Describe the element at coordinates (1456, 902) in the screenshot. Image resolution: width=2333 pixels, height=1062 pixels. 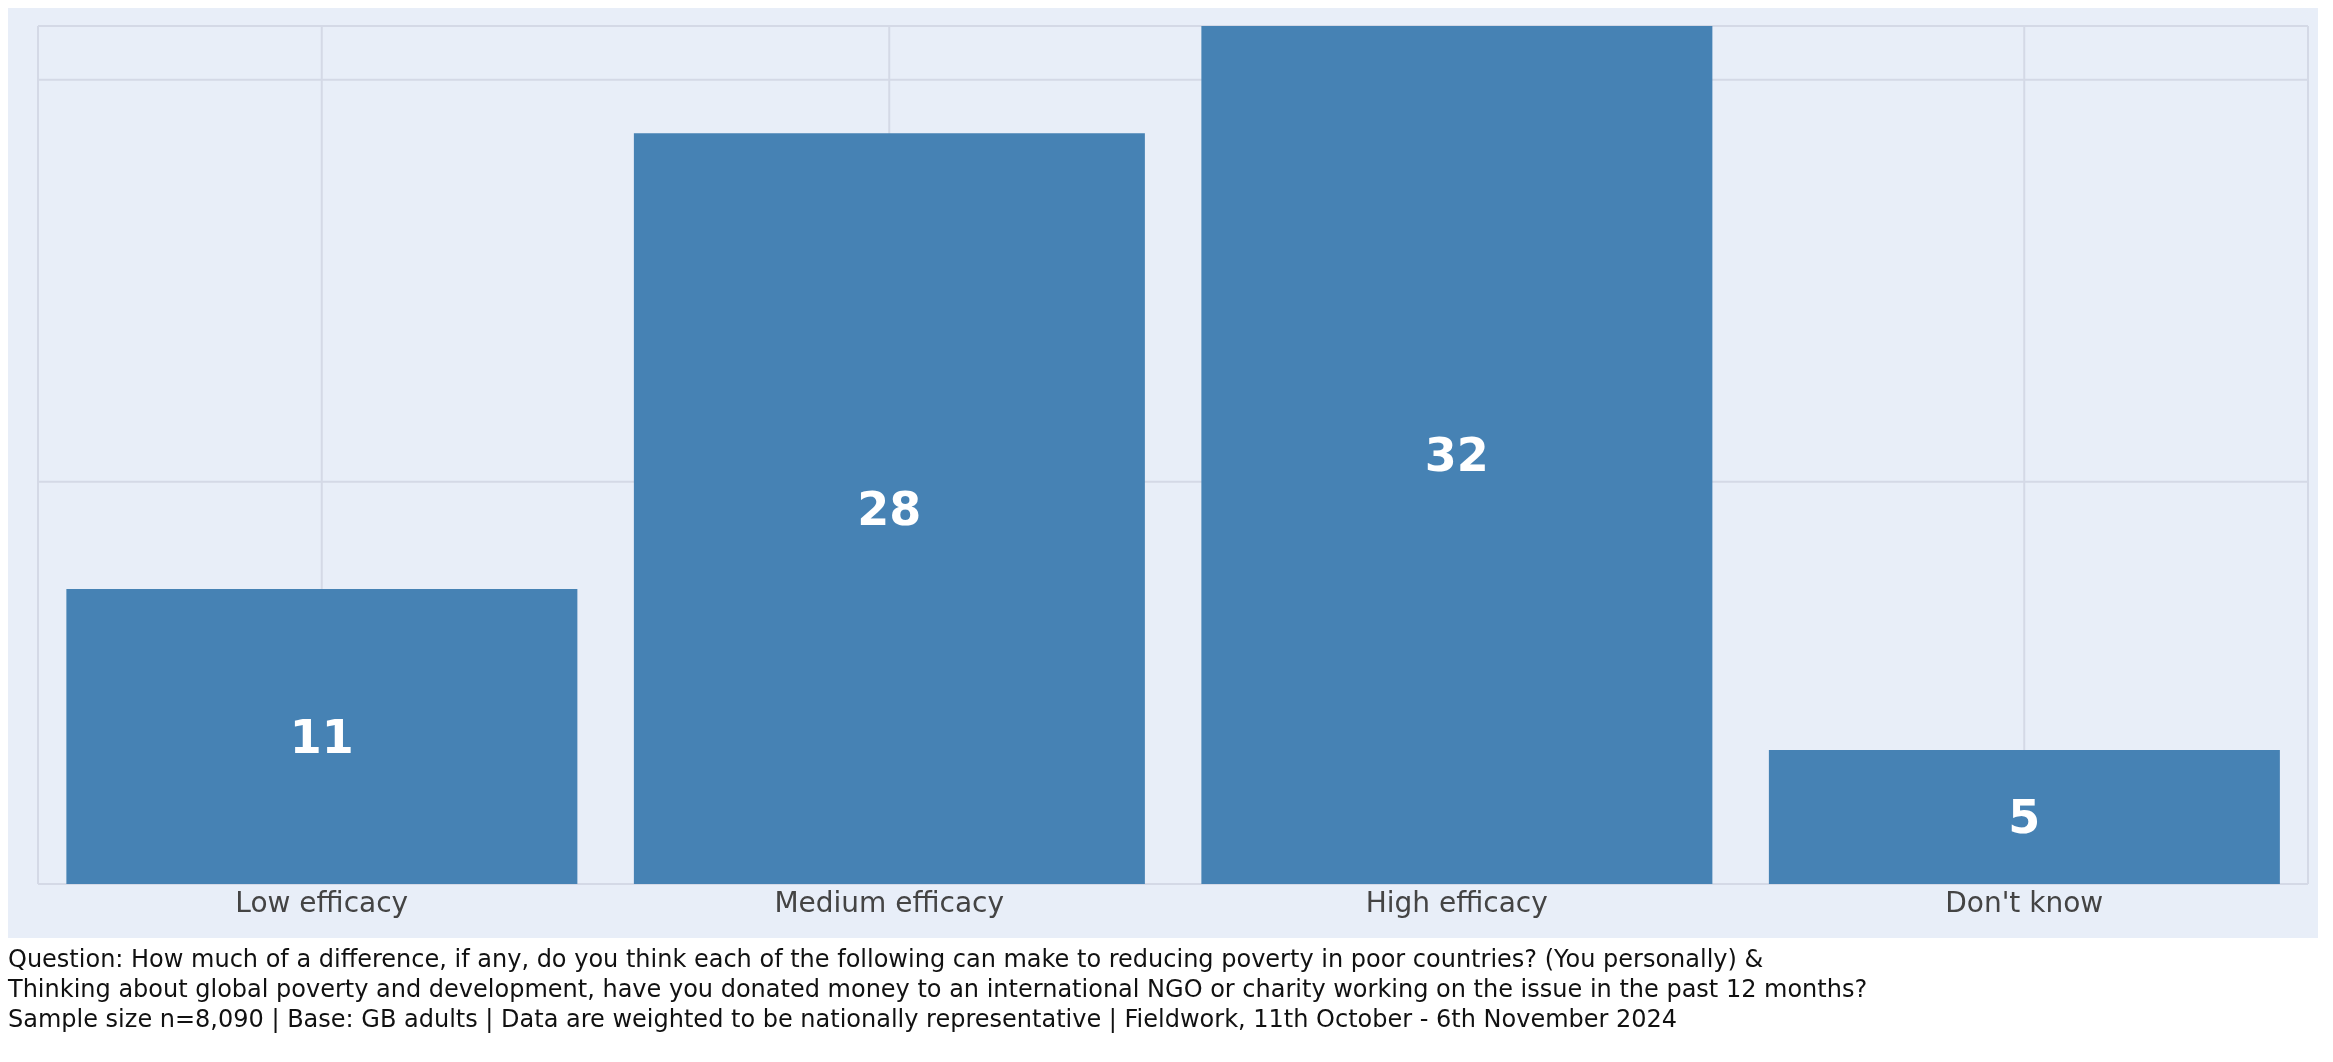
I see `x-tick-label: High efficacy` at that location.